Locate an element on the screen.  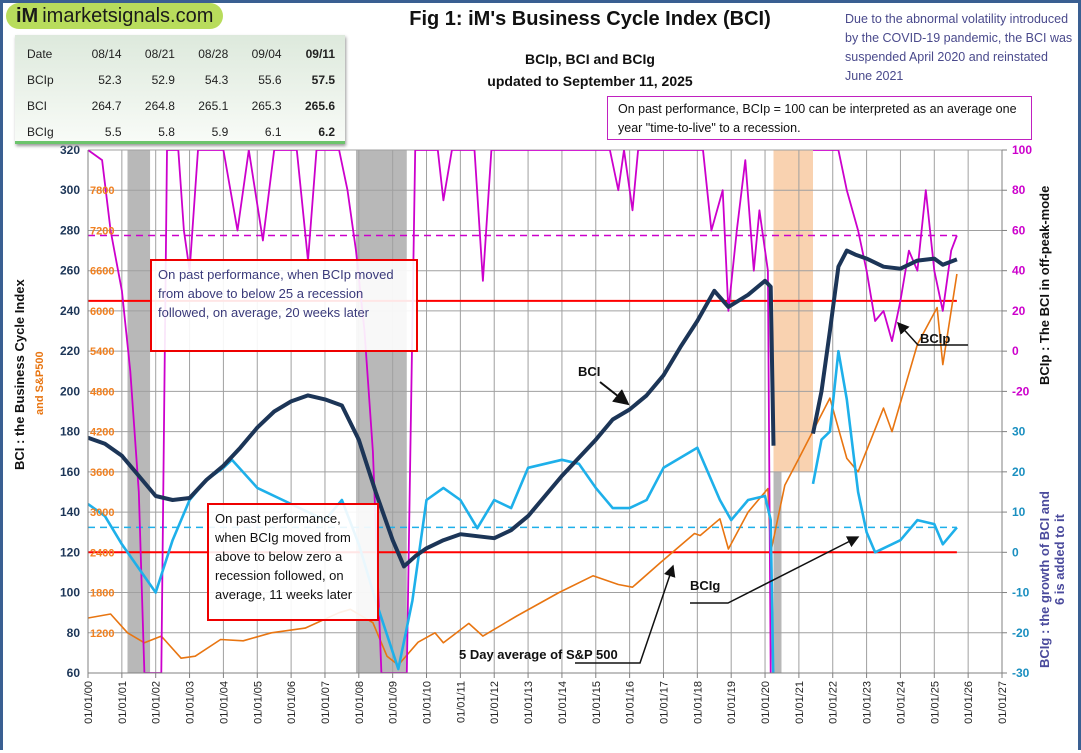
bcig-label: BCIg is located at coordinates (705, 585).